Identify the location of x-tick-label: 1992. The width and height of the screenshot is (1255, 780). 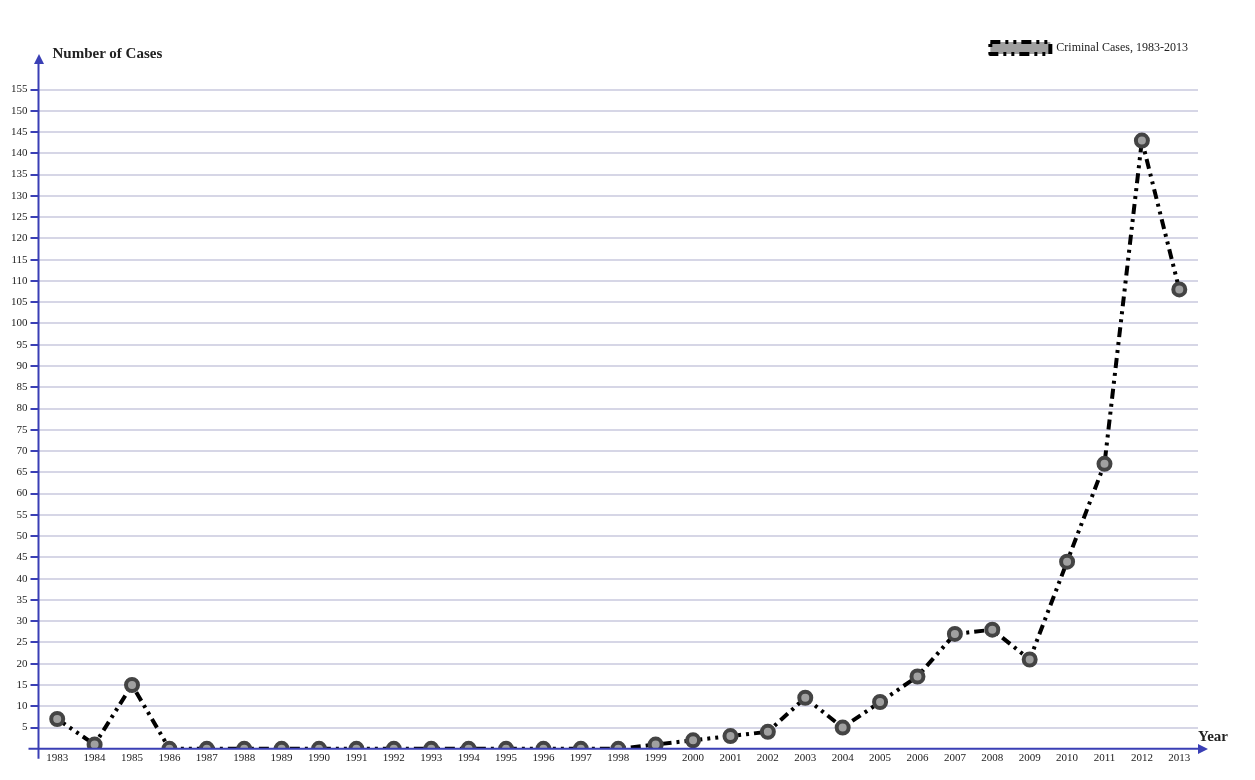
(393, 757).